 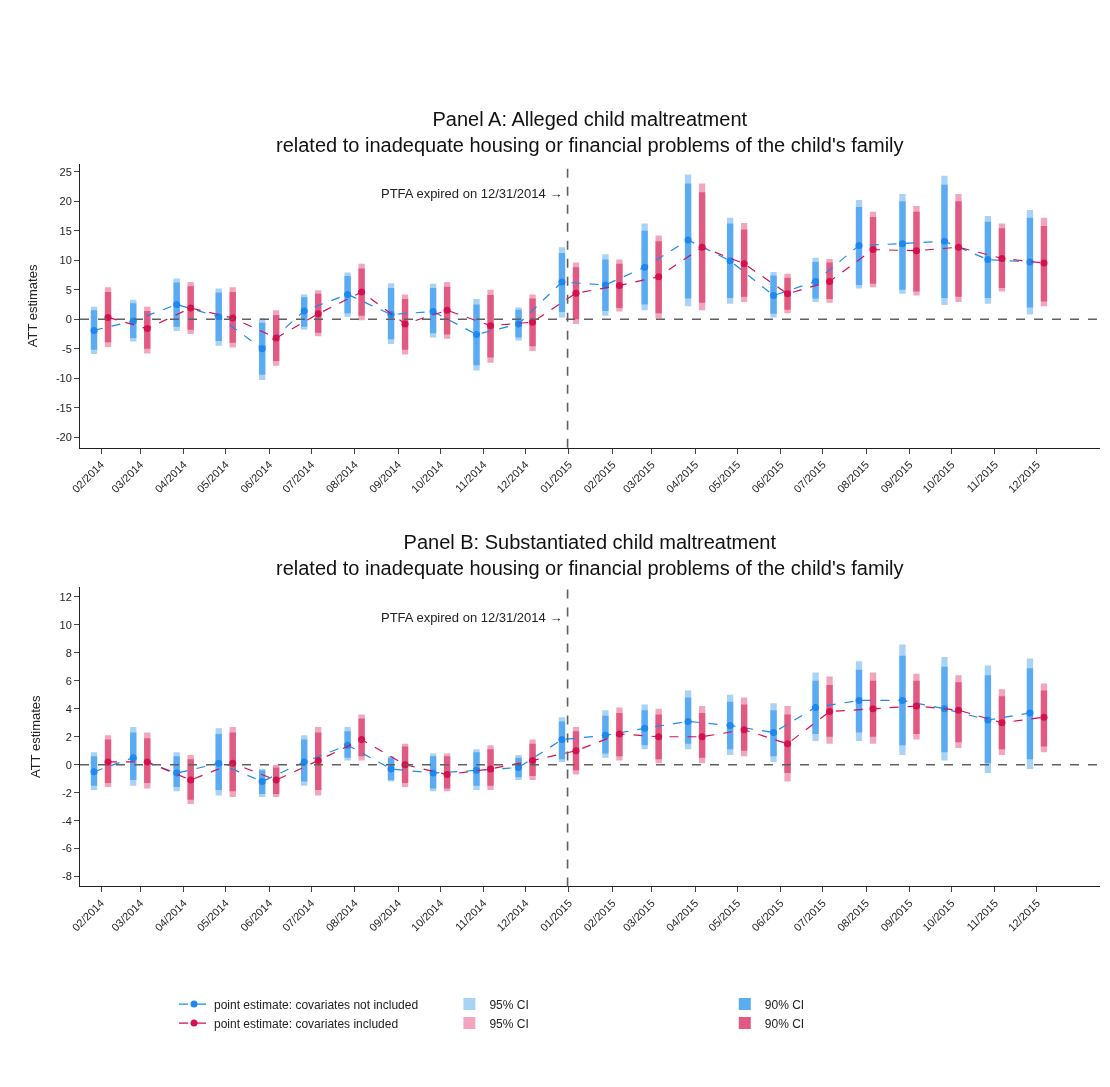 I want to click on chart-title: Panel B: Substantiated child maltreatment related to inadequate housing or financial problems of the child's family, so click(x=590, y=555).